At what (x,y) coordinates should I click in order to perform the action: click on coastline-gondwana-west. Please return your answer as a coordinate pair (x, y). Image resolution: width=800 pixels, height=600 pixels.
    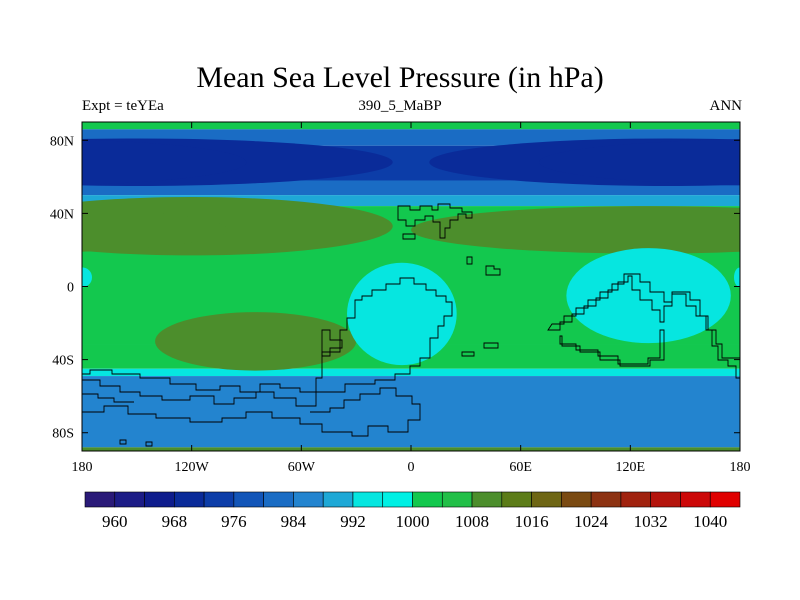
    Looking at the image, I should click on (384, 335).